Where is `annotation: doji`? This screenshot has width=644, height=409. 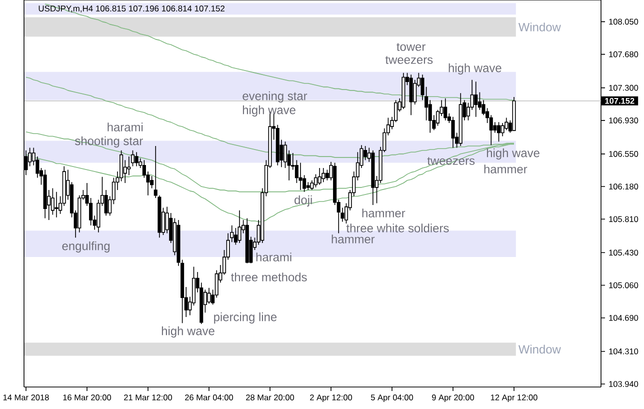
annotation: doji is located at coordinates (303, 201).